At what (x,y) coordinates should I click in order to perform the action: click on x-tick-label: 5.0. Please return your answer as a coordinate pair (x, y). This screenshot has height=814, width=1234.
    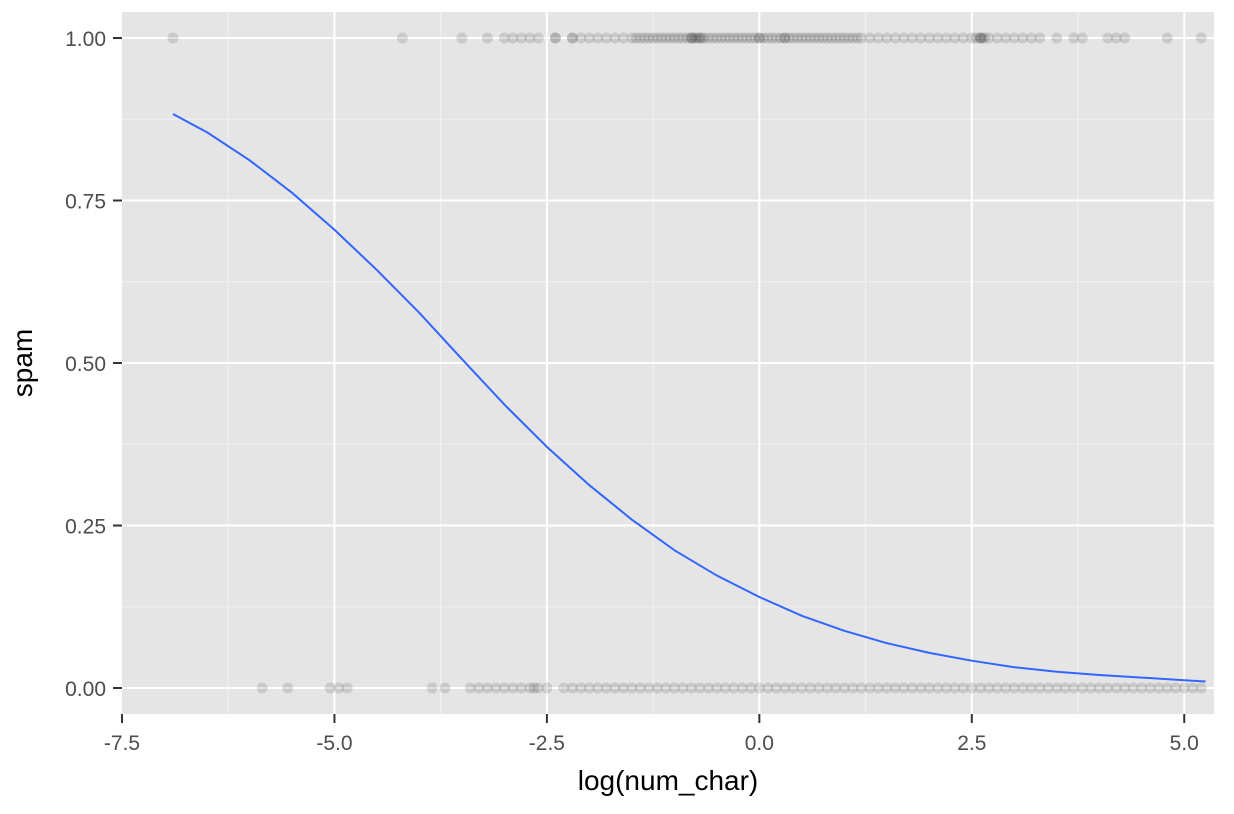
    Looking at the image, I should click on (1184, 743).